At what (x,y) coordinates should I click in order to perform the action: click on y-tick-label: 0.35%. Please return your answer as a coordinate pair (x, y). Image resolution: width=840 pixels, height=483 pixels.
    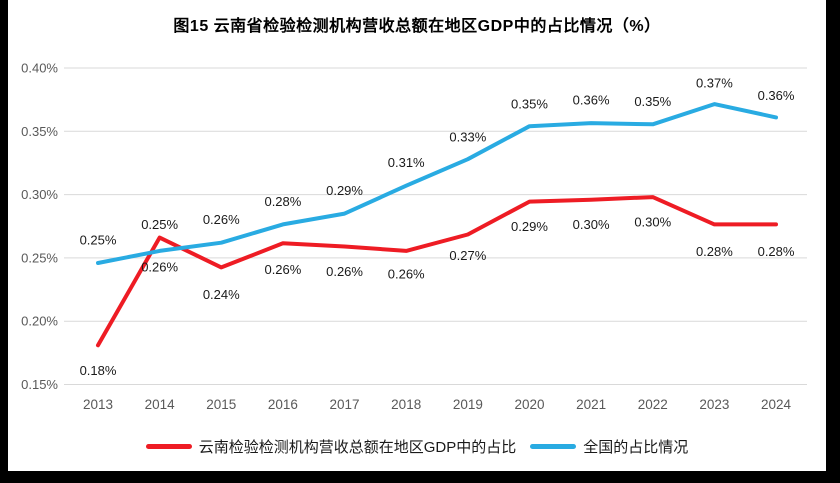
    Looking at the image, I should click on (39, 131).